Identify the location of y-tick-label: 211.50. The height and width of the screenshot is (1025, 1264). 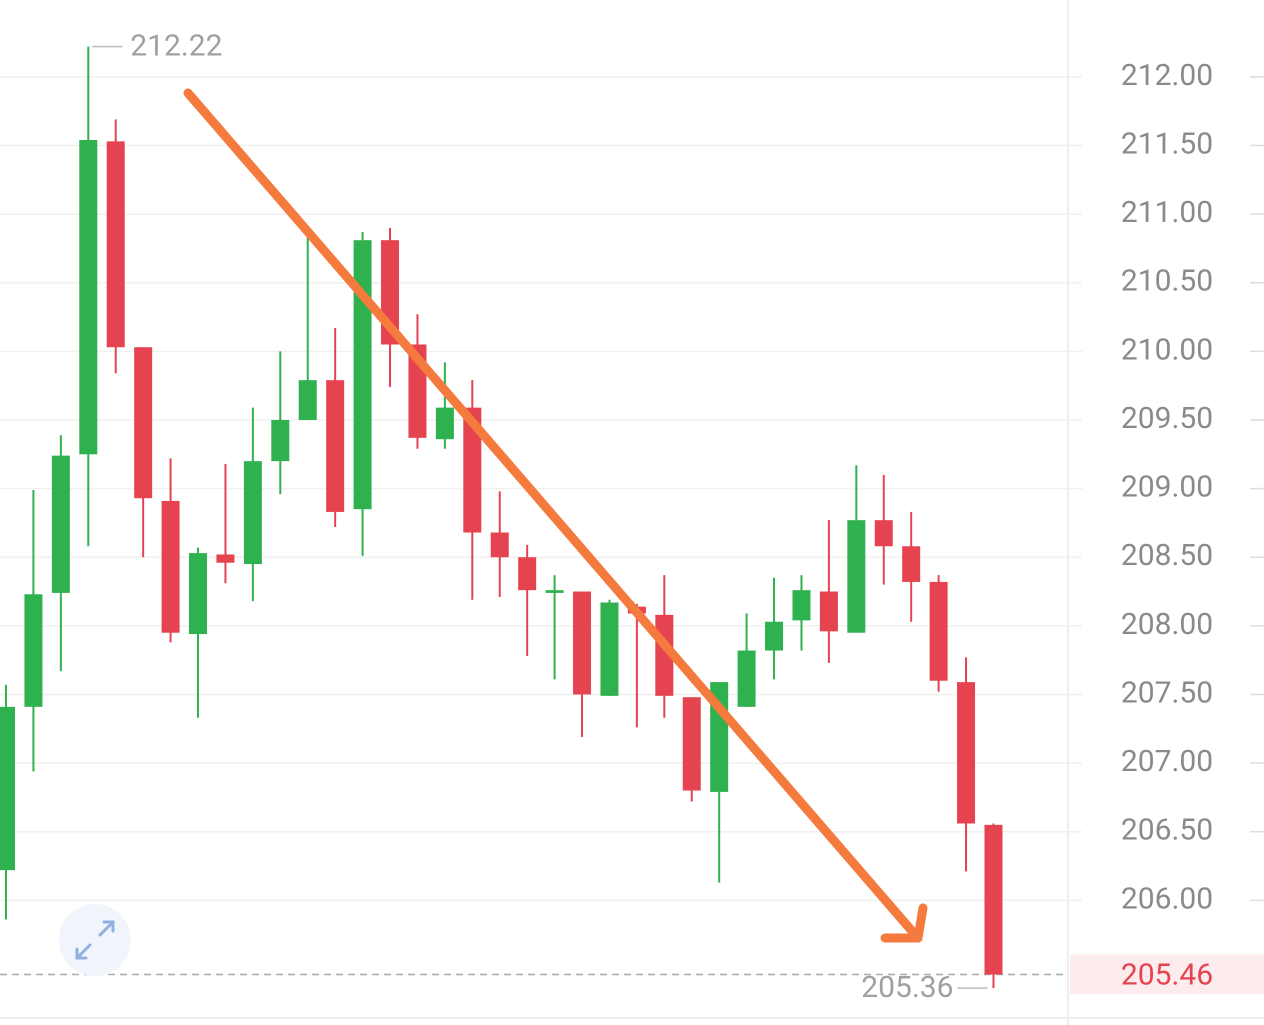
(1167, 143).